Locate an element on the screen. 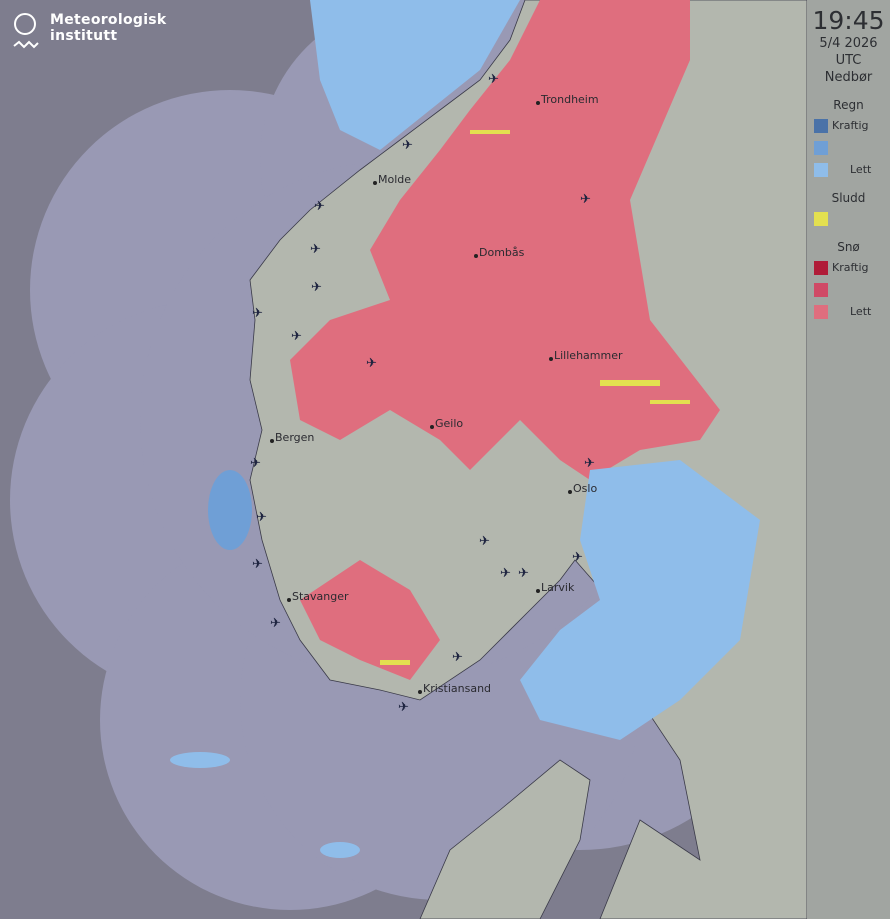  timezone: UTC is located at coordinates (848, 60).